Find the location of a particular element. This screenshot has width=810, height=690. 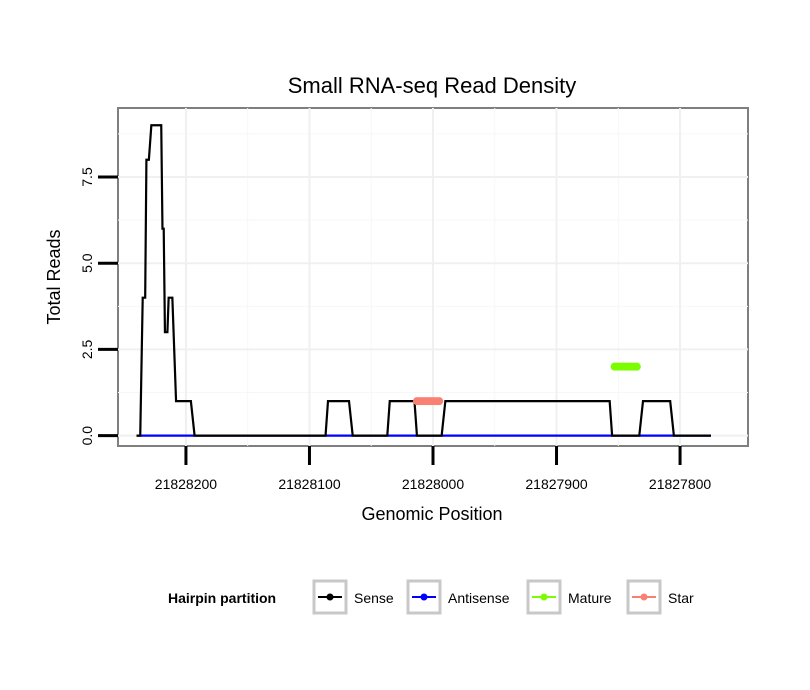

x-tick-label: 21827800 is located at coordinates (680, 484).